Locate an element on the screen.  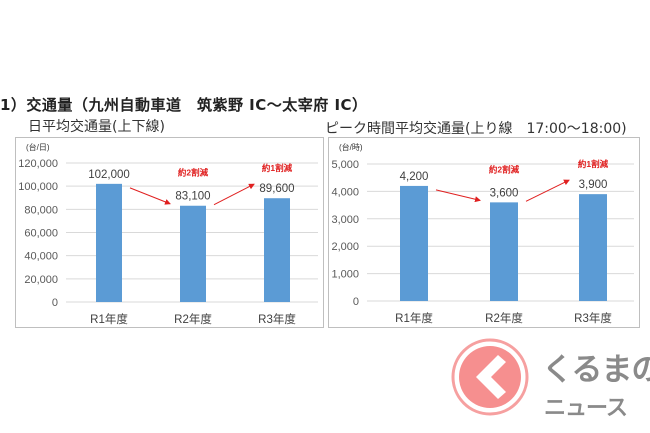
y-tick-label: 1,000 is located at coordinates (345, 275).